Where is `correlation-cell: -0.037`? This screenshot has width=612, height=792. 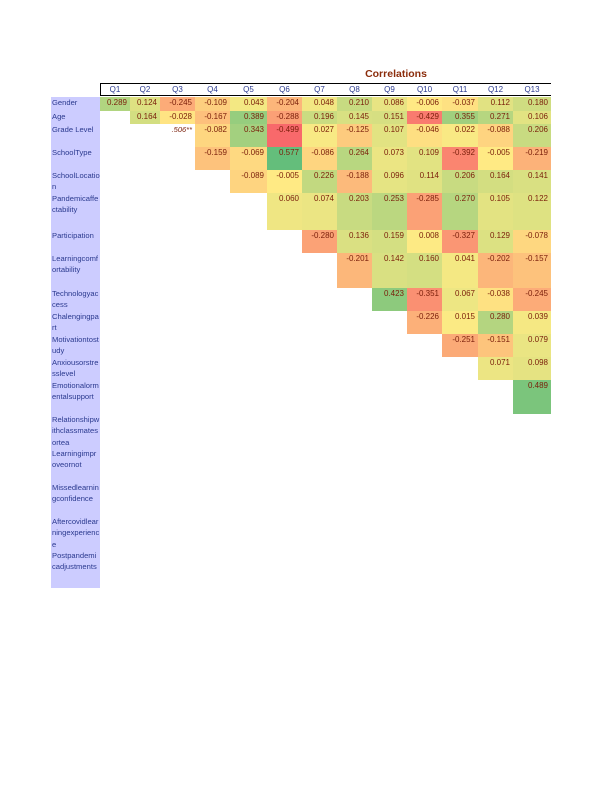 correlation-cell: -0.037 is located at coordinates (460, 104).